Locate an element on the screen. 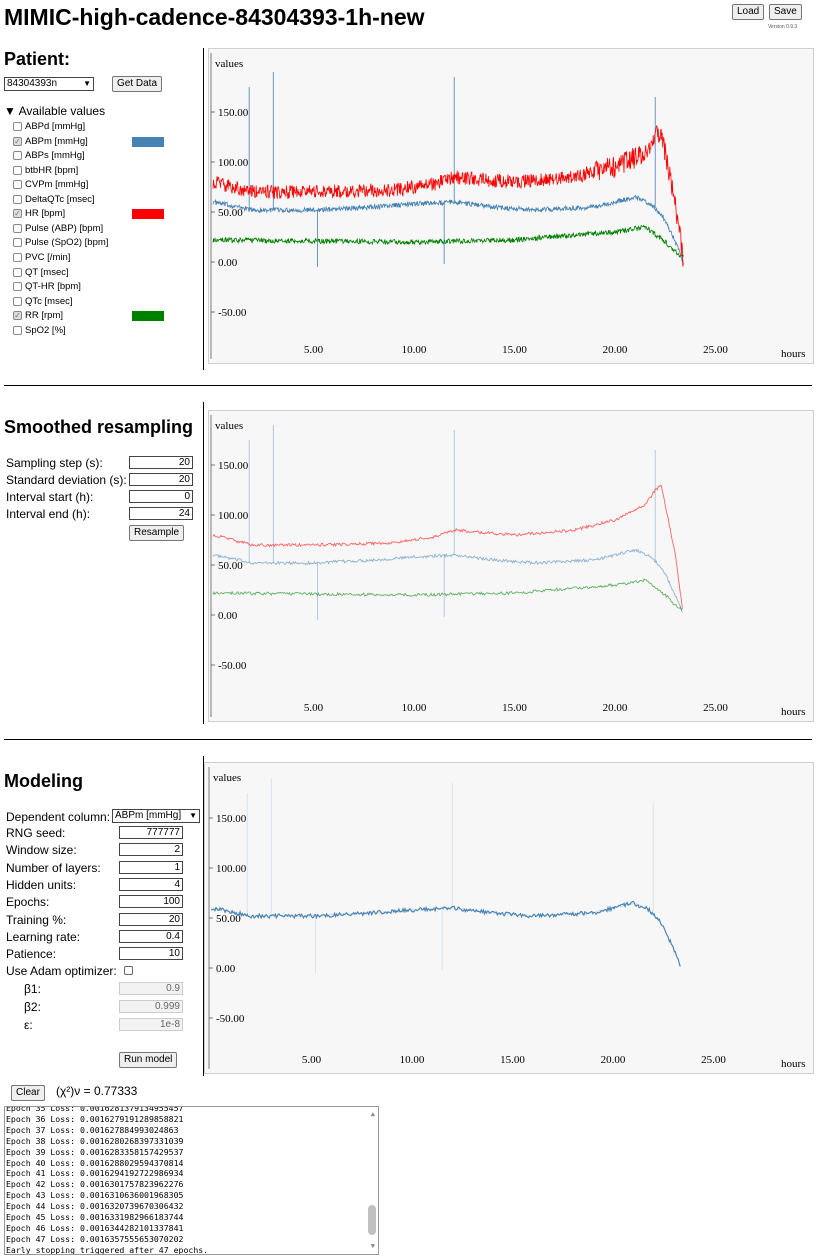 Image resolution: width=816 pixels, height=1260 pixels. version-label: Version 0.9.3 is located at coordinates (783, 27).